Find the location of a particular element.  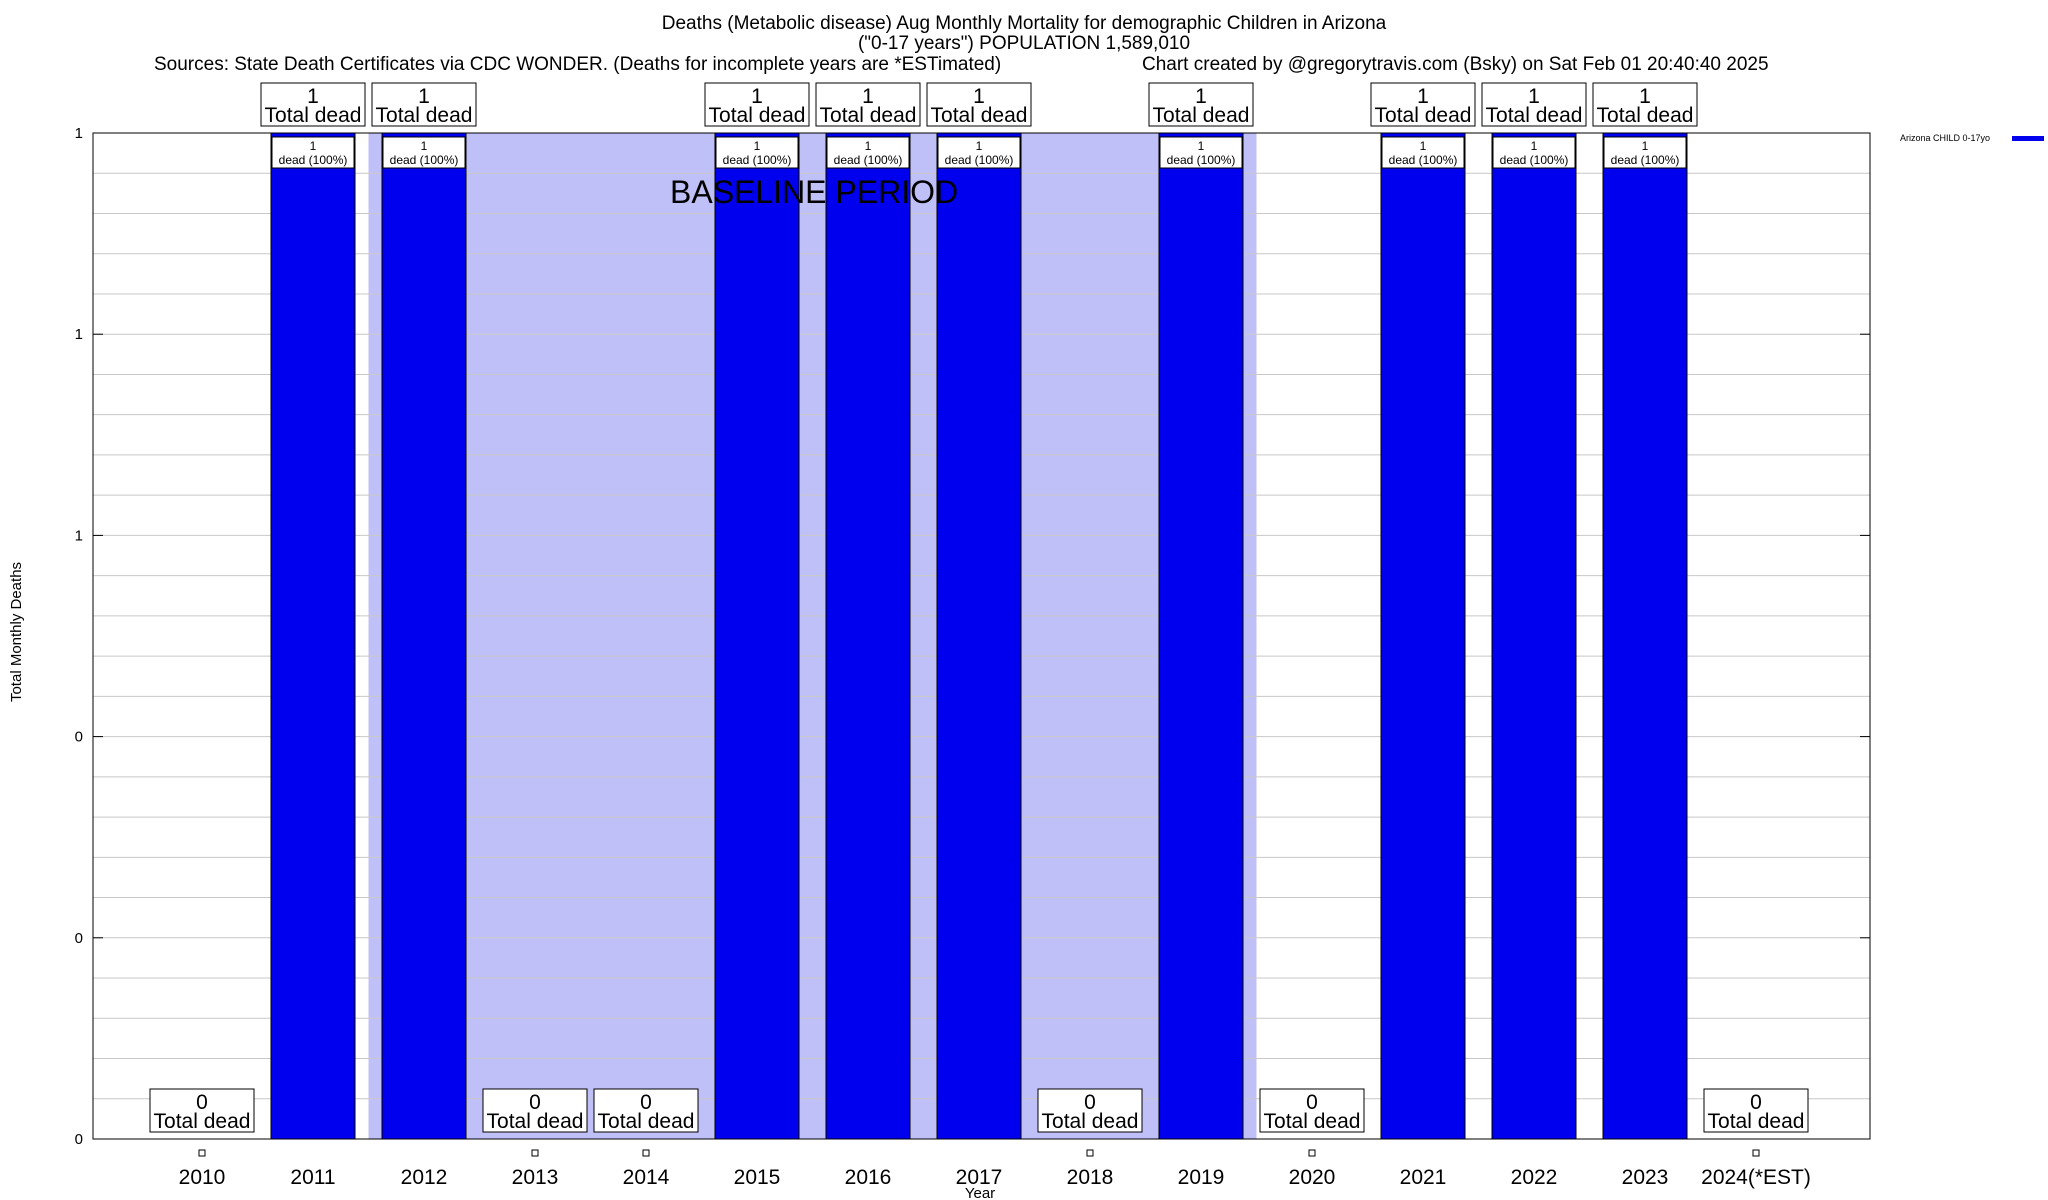

x-tick-label-2024(*EST): 2024(*EST) is located at coordinates (1756, 1177).